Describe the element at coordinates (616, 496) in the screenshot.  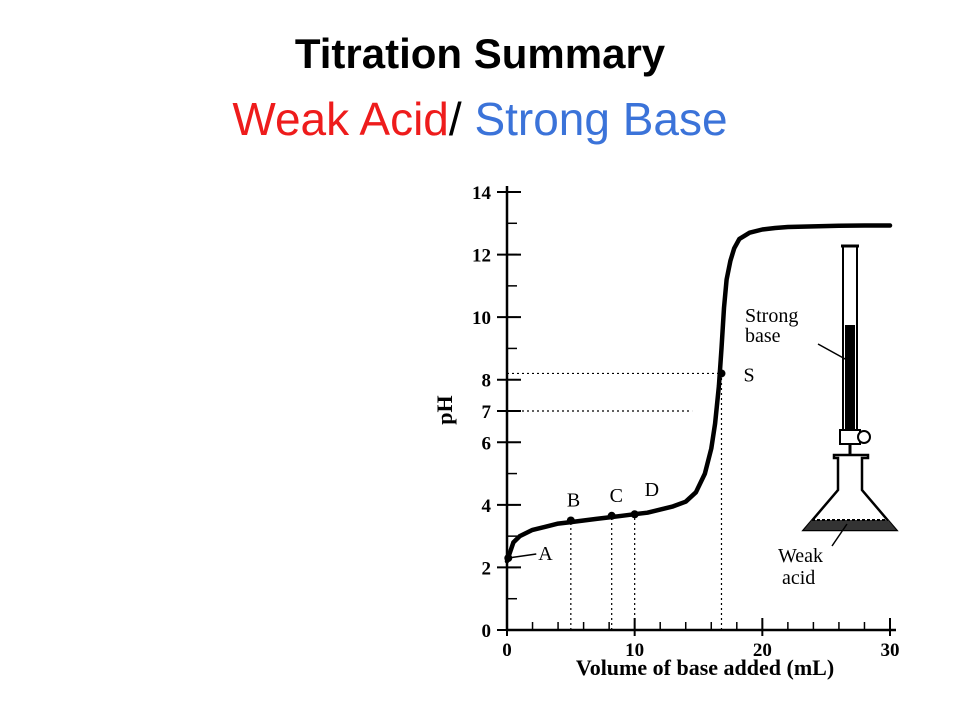
I see `point-label-c: C` at that location.